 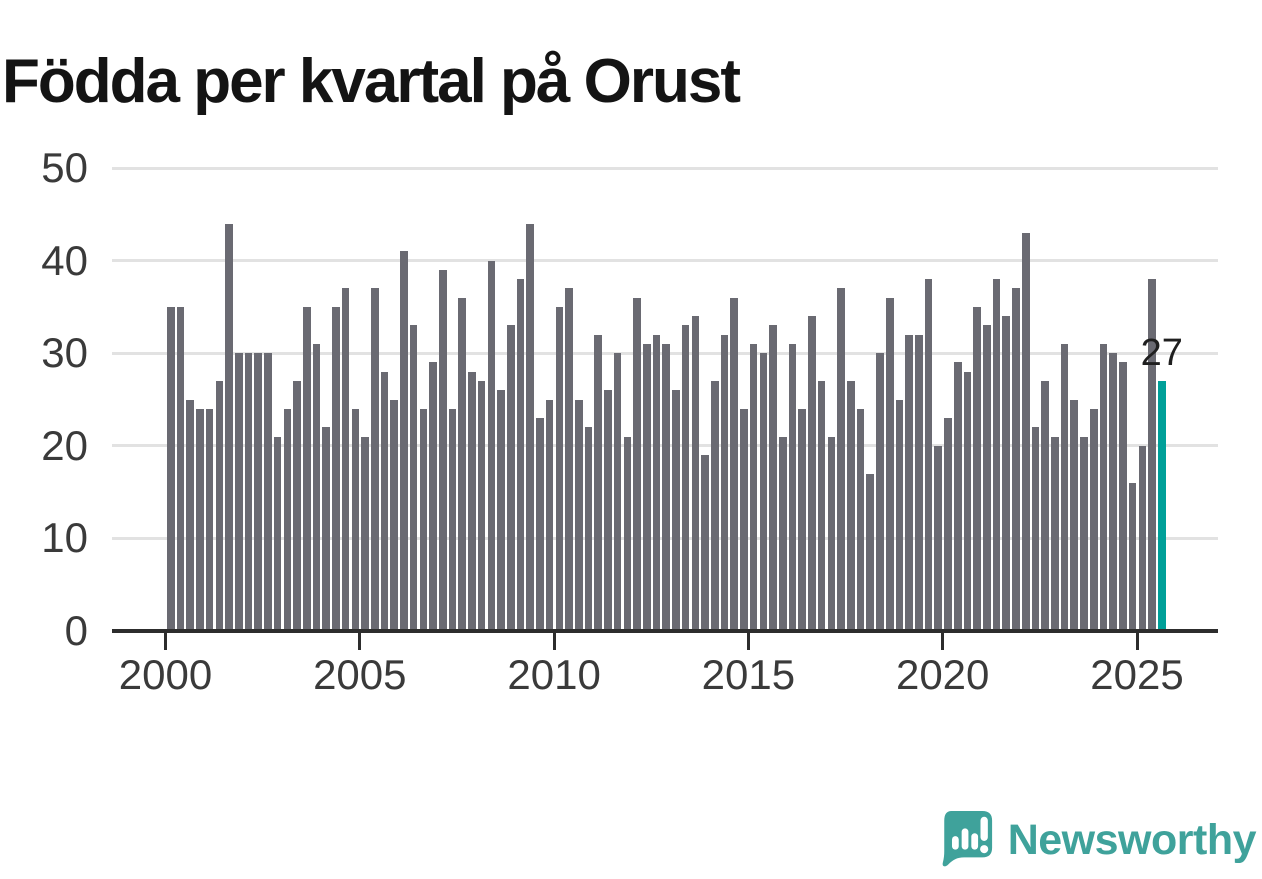 I want to click on gridline-y50, so click(x=665, y=168).